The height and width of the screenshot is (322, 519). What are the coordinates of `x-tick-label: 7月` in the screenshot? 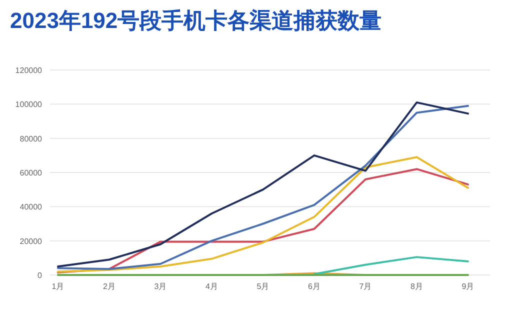 It's located at (365, 286).